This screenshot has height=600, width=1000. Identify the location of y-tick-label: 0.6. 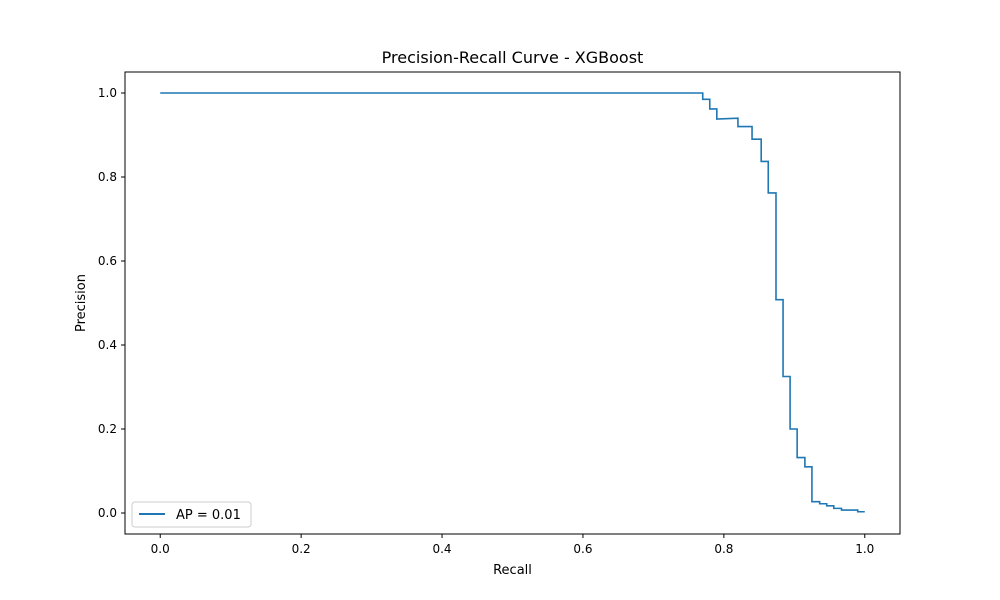
(107, 261).